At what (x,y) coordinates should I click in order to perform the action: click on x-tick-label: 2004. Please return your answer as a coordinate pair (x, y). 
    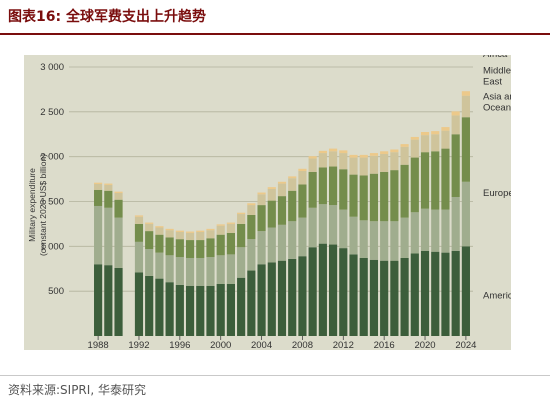
    Looking at the image, I should click on (261, 345).